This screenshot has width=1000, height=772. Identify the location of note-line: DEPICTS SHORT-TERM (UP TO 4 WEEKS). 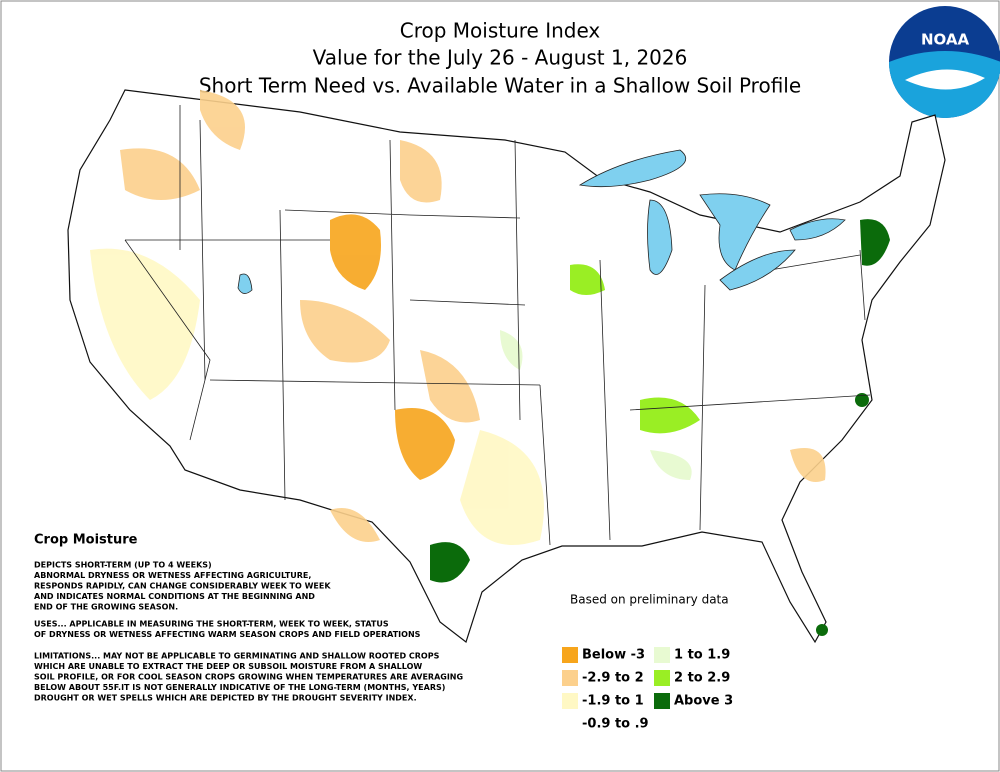
(123, 565).